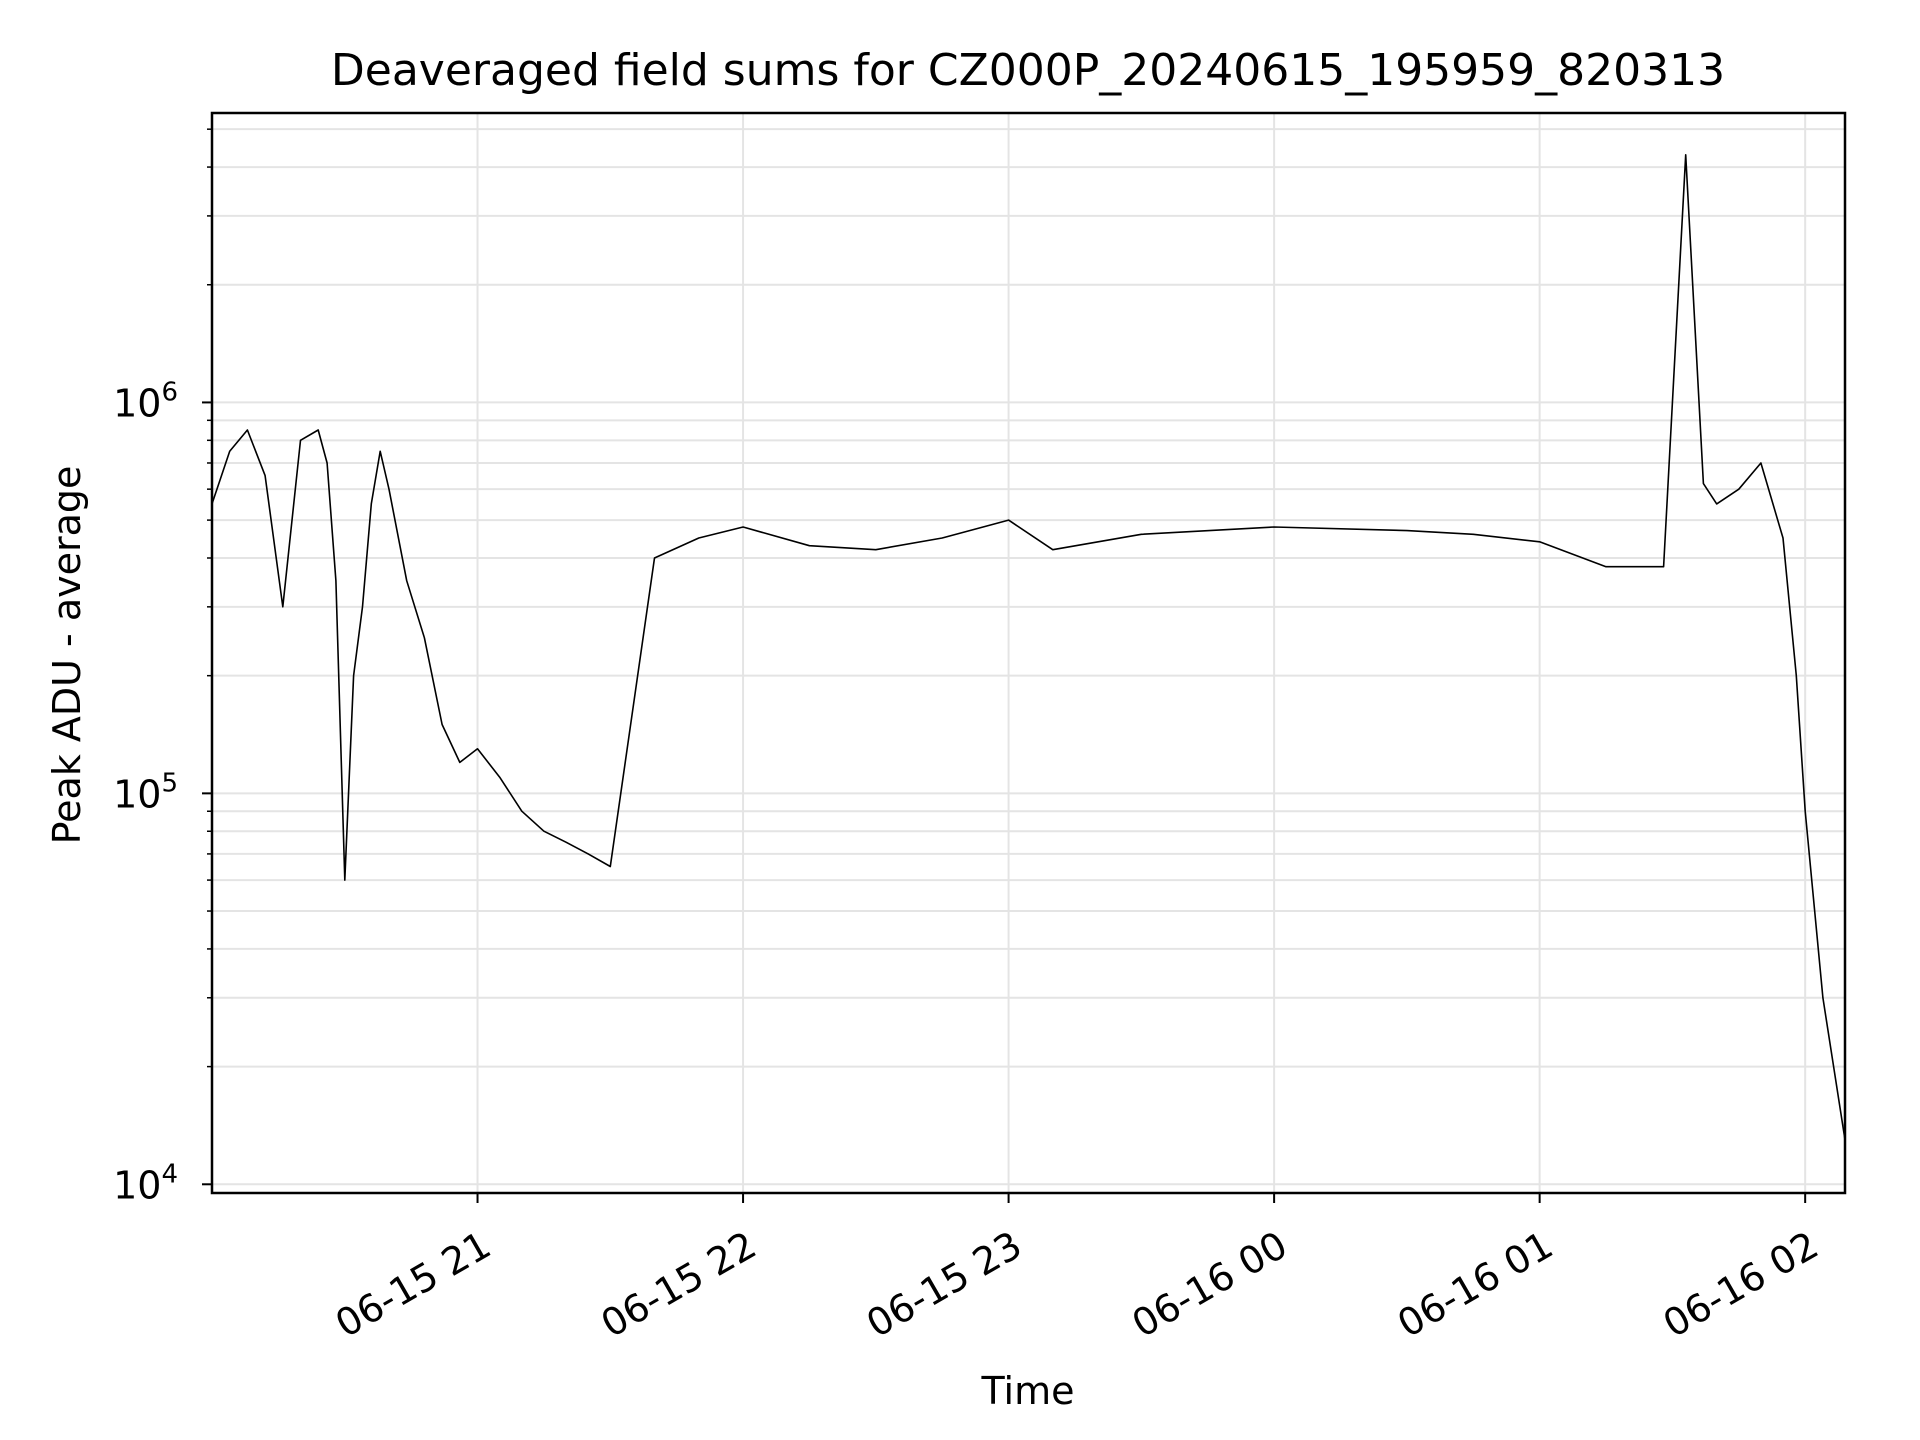  What do you see at coordinates (145, 792) in the screenshot?
I see `y-tick-label: 105` at bounding box center [145, 792].